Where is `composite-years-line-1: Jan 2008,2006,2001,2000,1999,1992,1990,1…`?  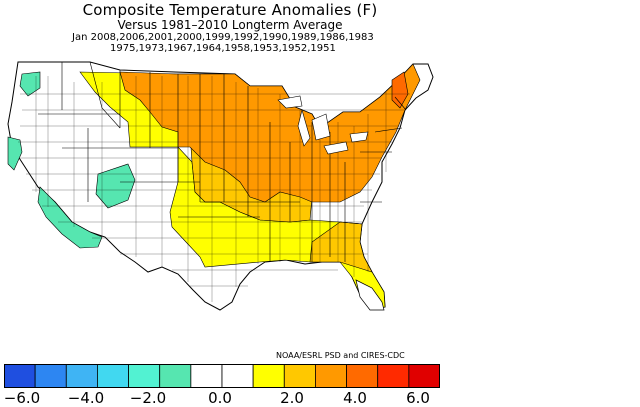
composite-years-line-1: Jan 2008,2006,2001,2000,1999,1992,1990,1… is located at coordinates (223, 37).